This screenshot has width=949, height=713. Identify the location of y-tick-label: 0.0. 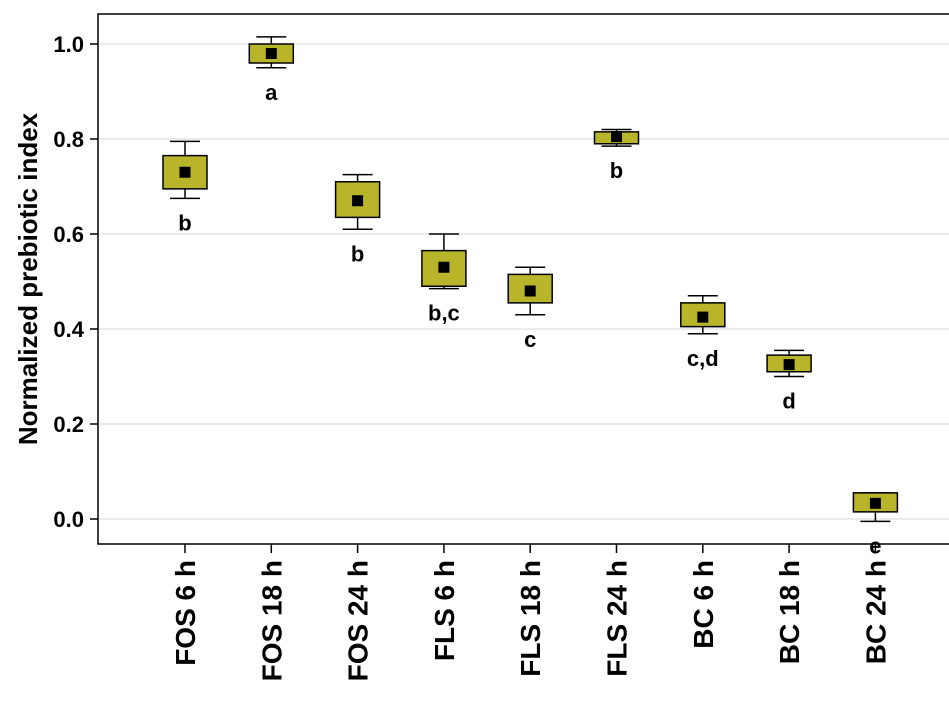
(68, 519).